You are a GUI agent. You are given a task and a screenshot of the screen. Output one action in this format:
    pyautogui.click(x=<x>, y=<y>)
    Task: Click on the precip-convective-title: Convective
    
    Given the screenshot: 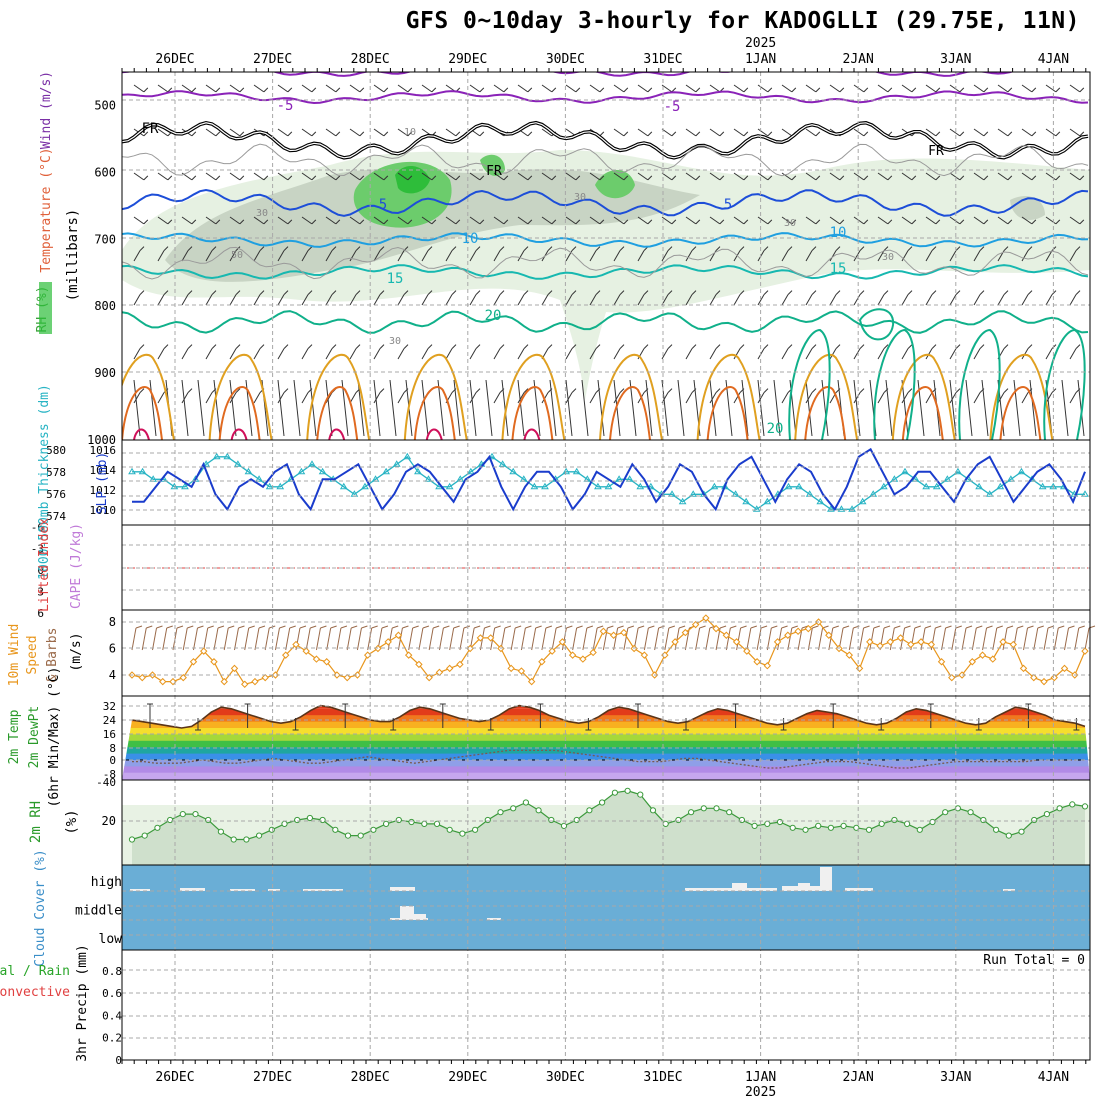 What is the action you would take?
    pyautogui.click(x=35, y=992)
    